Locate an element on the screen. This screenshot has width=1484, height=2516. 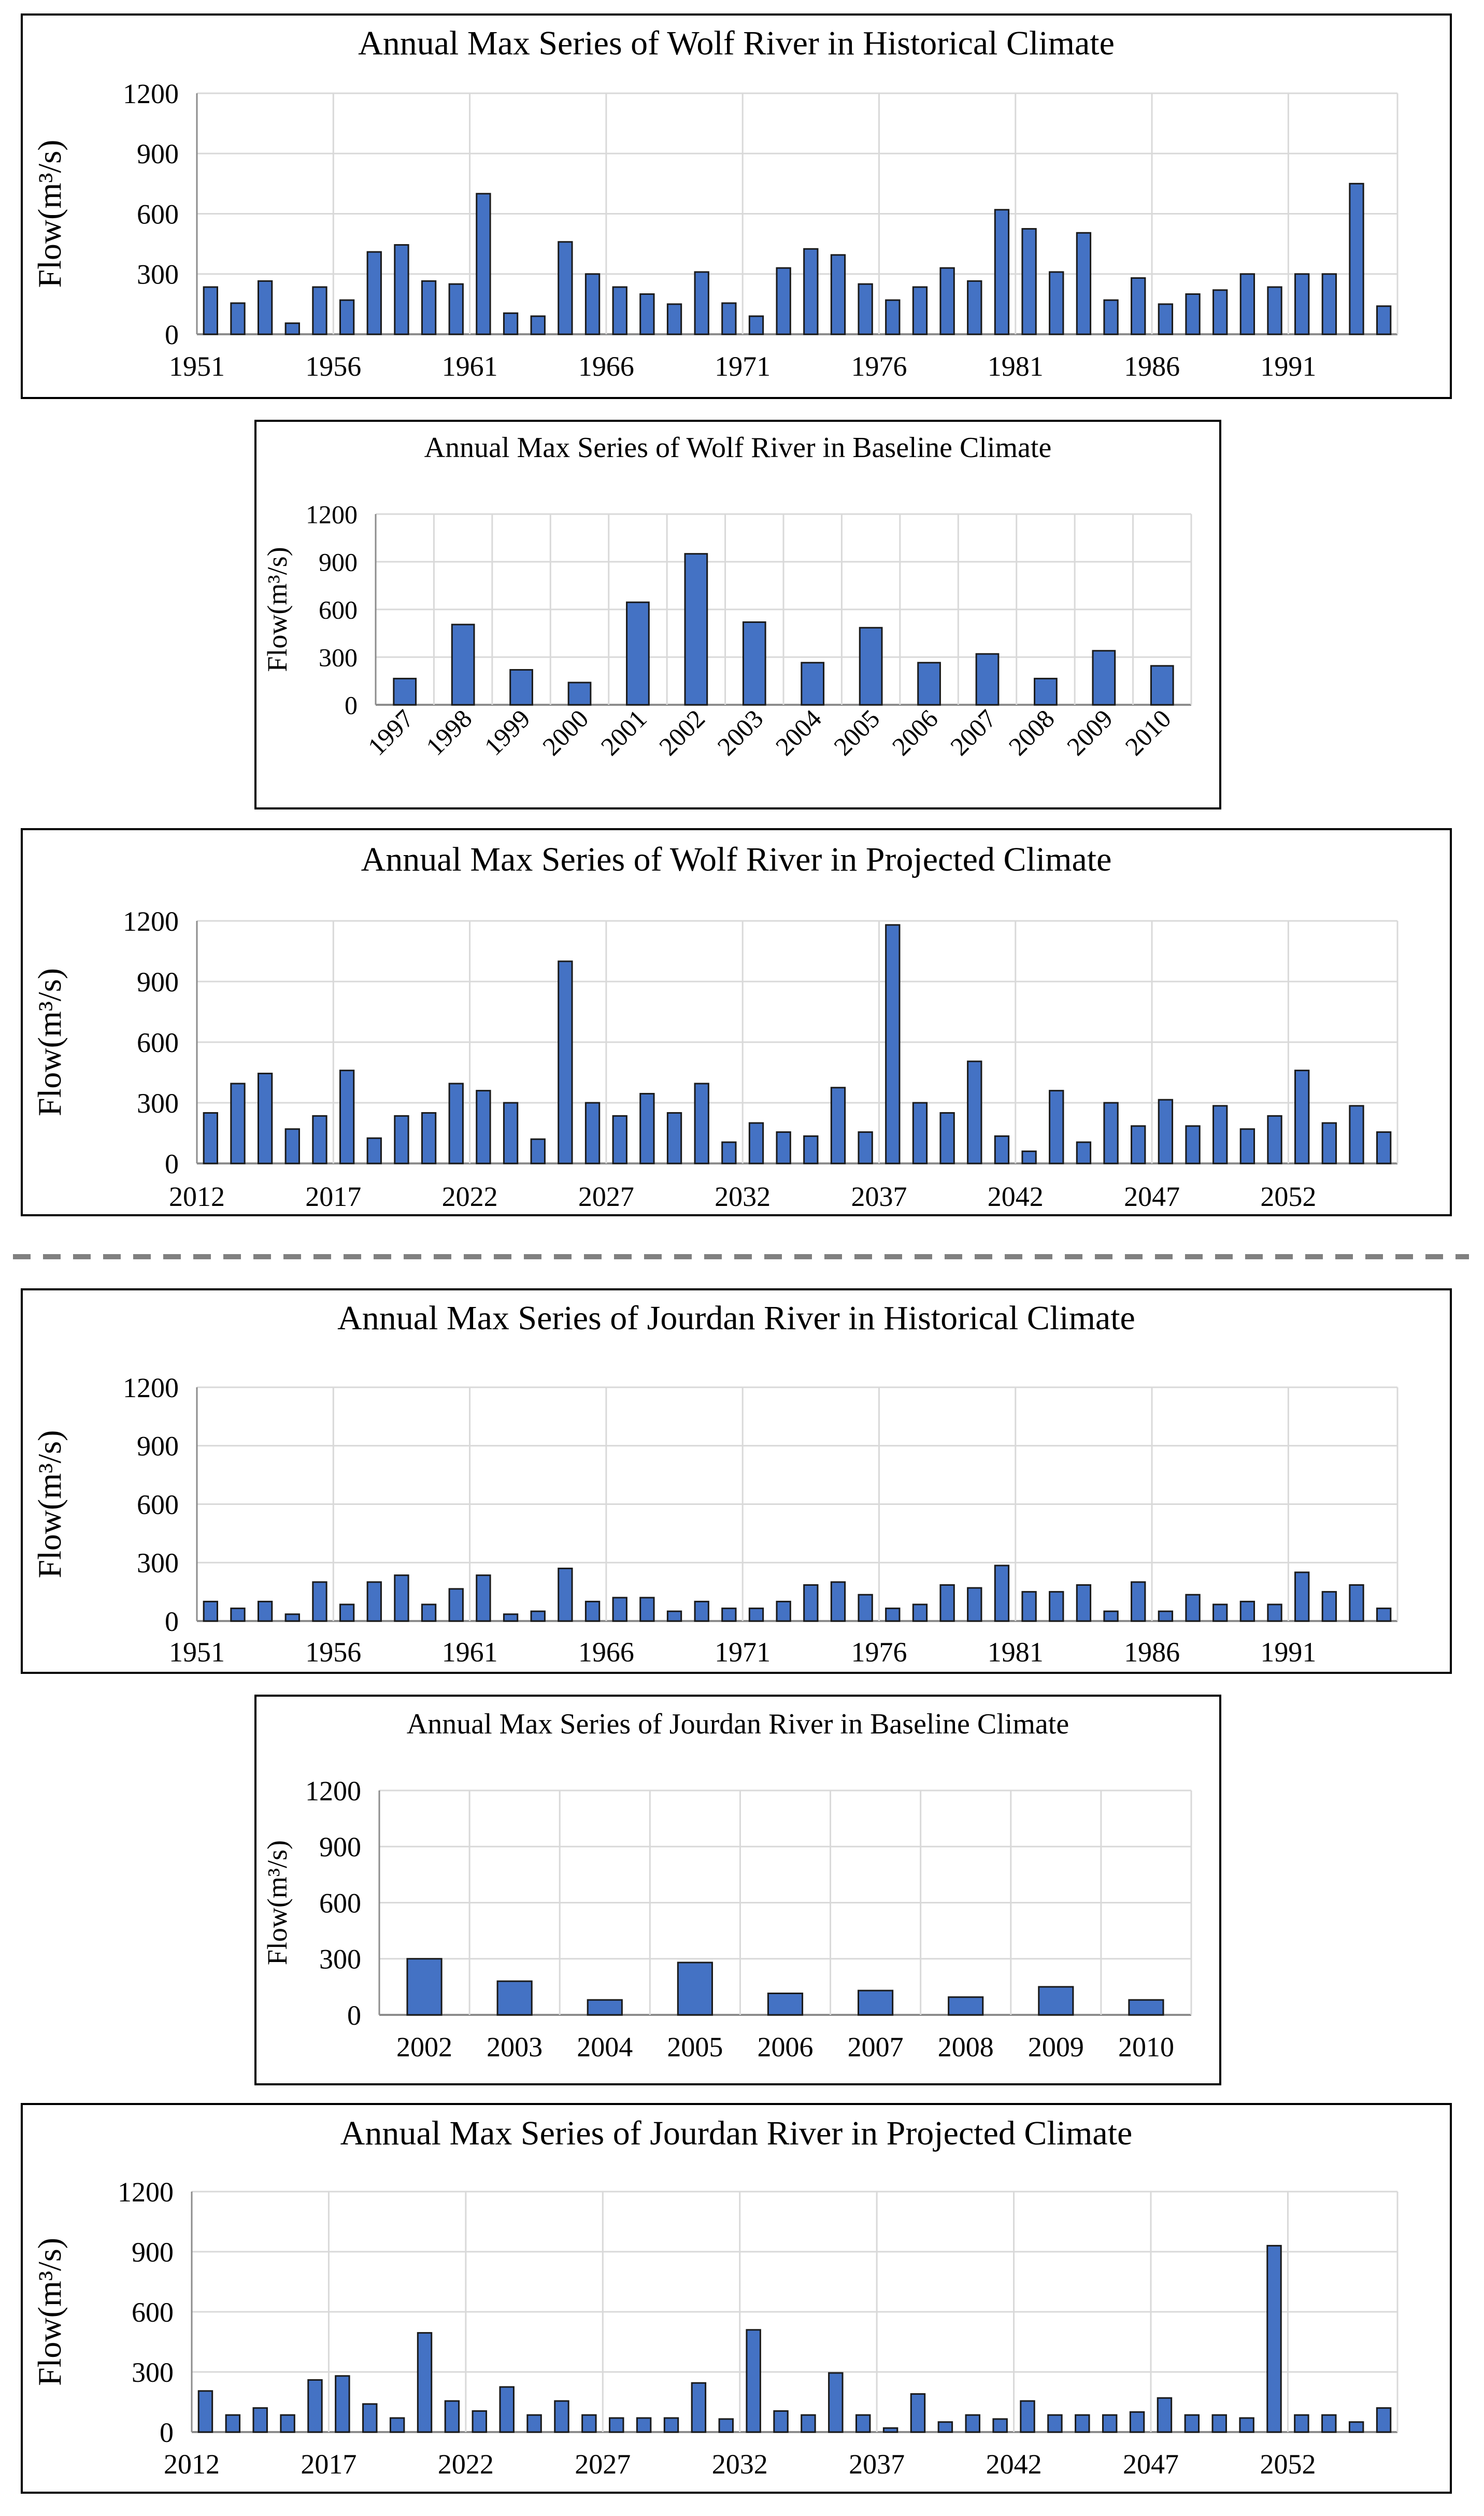
bar-2017 is located at coordinates (347, 1117).